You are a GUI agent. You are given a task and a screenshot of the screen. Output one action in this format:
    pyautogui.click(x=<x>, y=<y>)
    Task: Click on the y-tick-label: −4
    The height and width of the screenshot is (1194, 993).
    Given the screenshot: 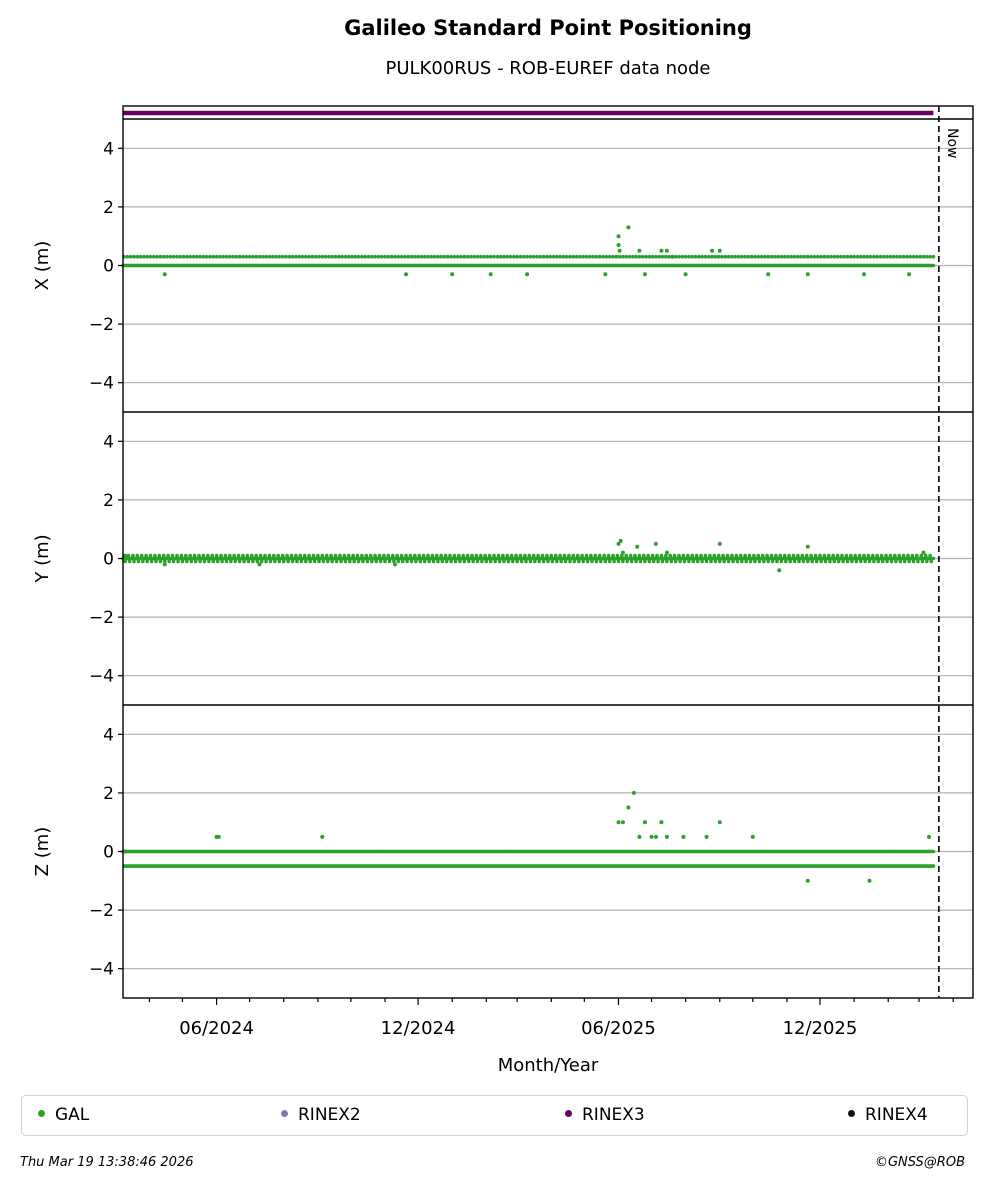 What is the action you would take?
    pyautogui.click(x=101, y=970)
    